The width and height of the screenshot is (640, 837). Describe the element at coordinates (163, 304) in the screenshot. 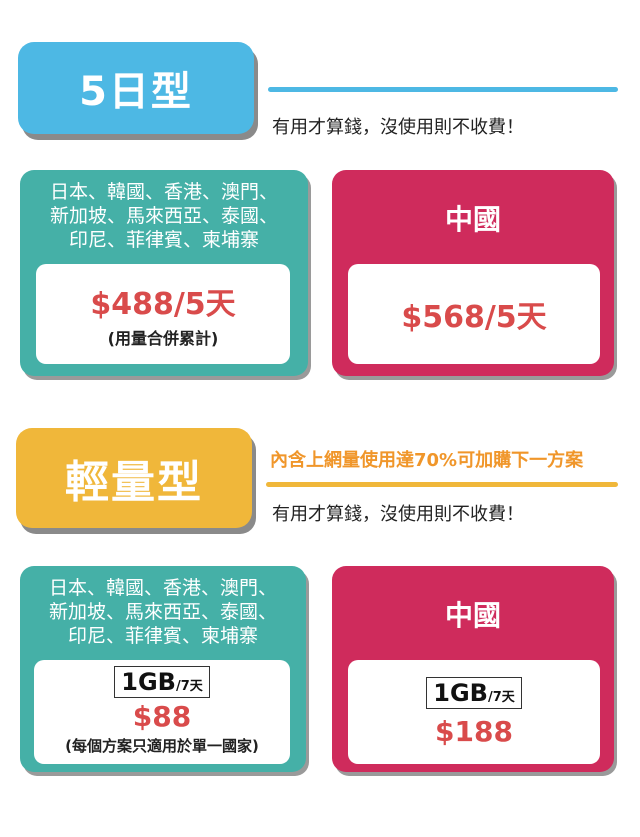

I see `price-5day-asia: $488/5天` at that location.